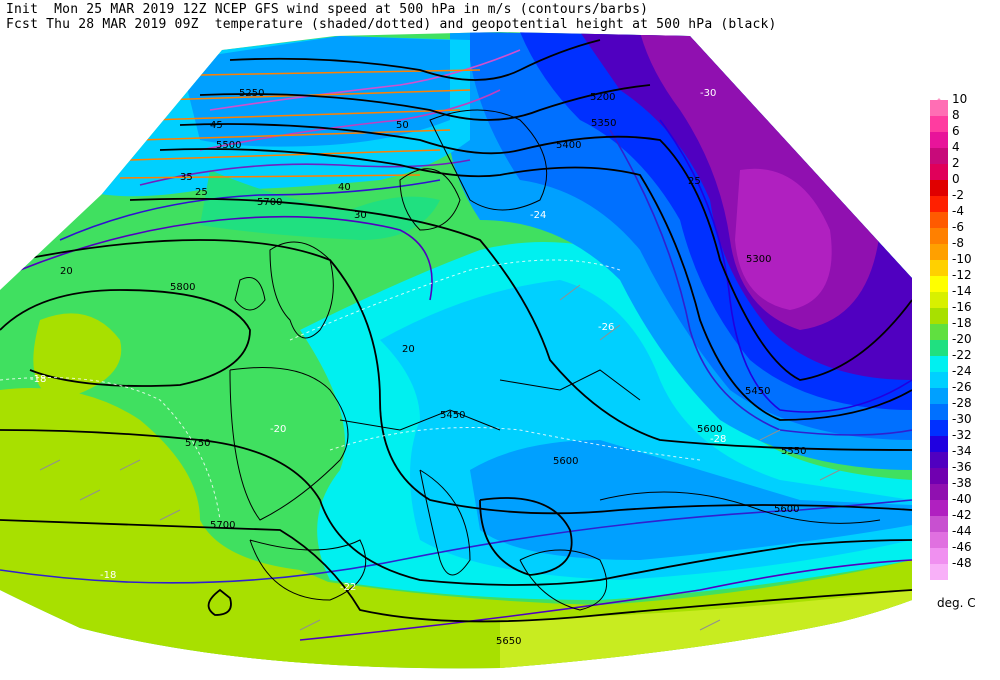  Describe the element at coordinates (962, 259) in the screenshot. I see `legend-label: -10` at that location.